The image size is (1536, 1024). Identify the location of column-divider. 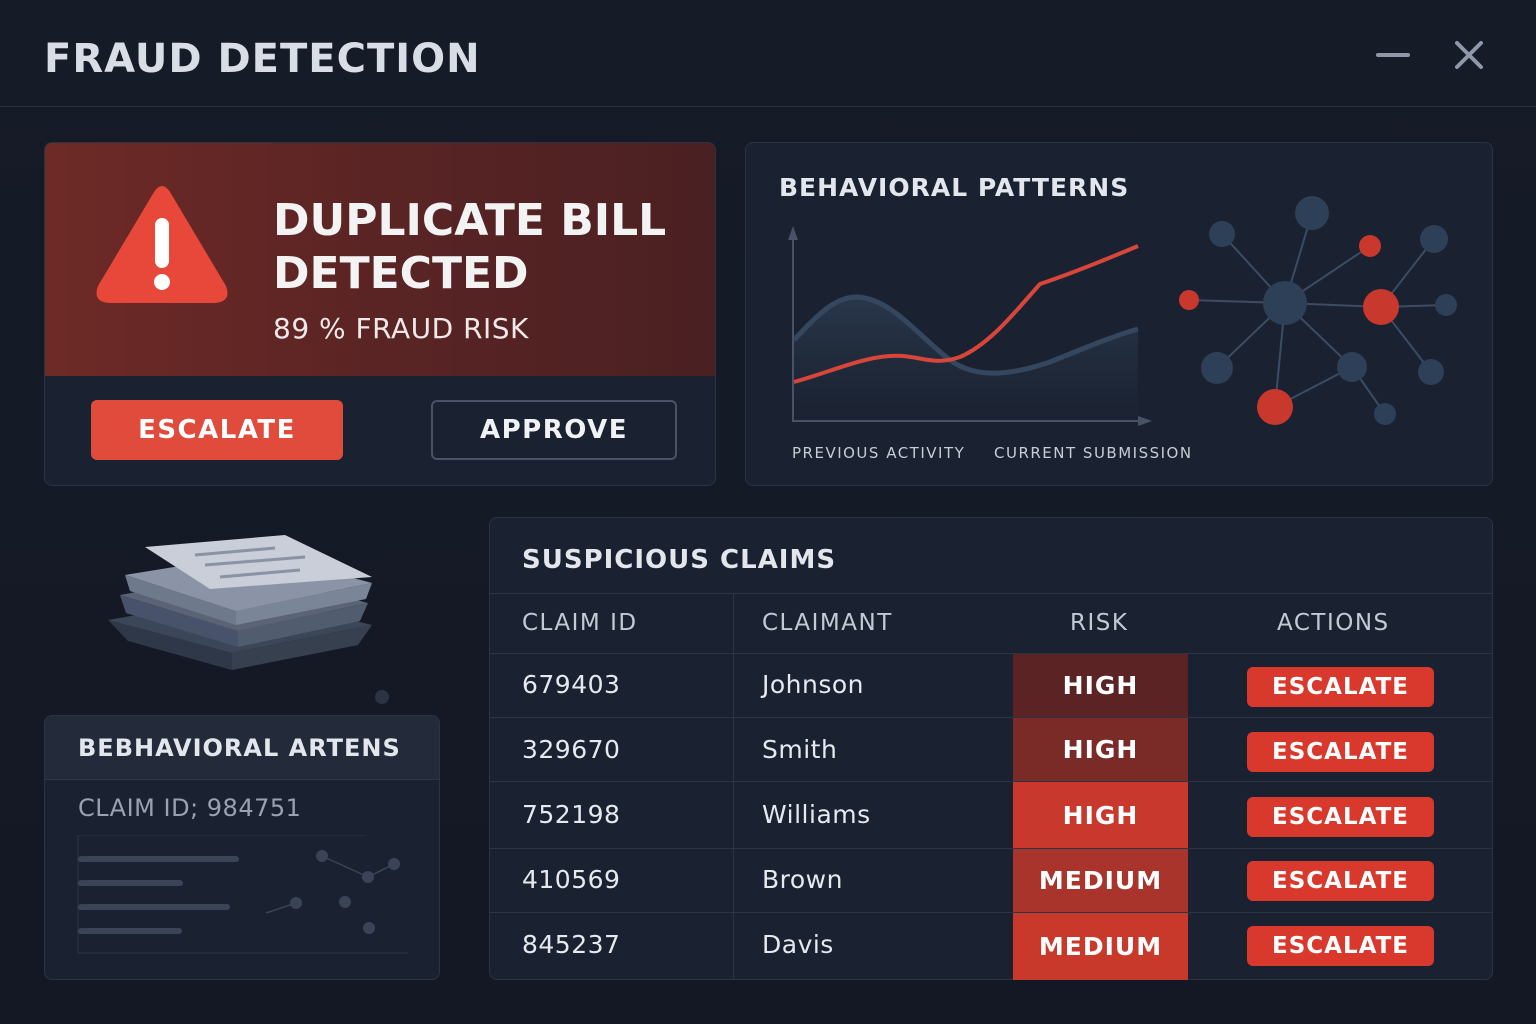
(733, 787).